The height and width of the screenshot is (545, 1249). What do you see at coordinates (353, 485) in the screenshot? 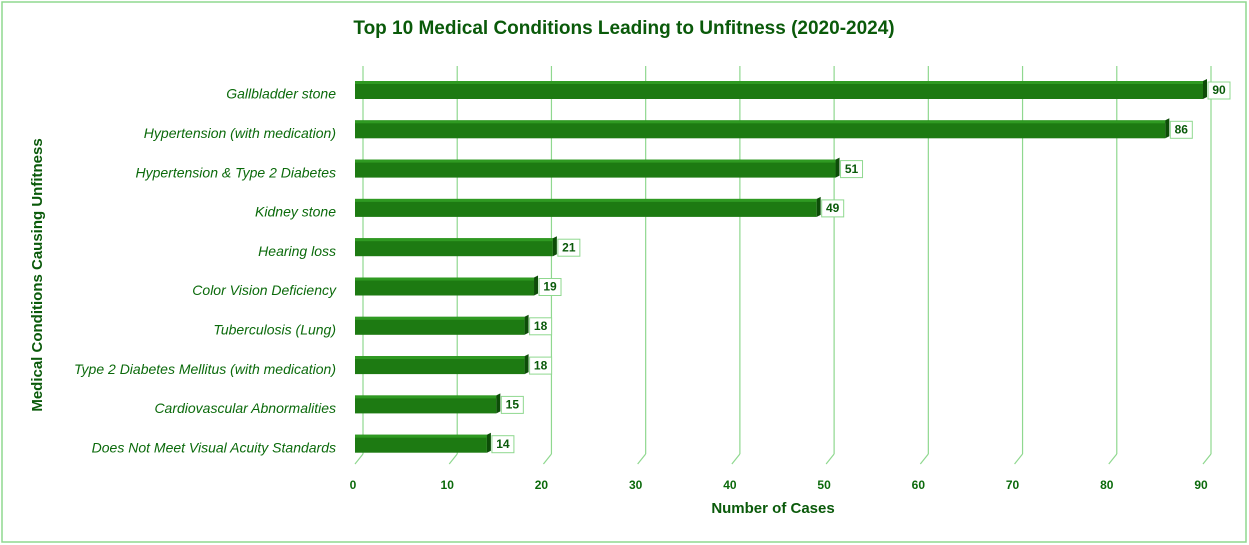
I see `x-tick-label: 0` at bounding box center [353, 485].